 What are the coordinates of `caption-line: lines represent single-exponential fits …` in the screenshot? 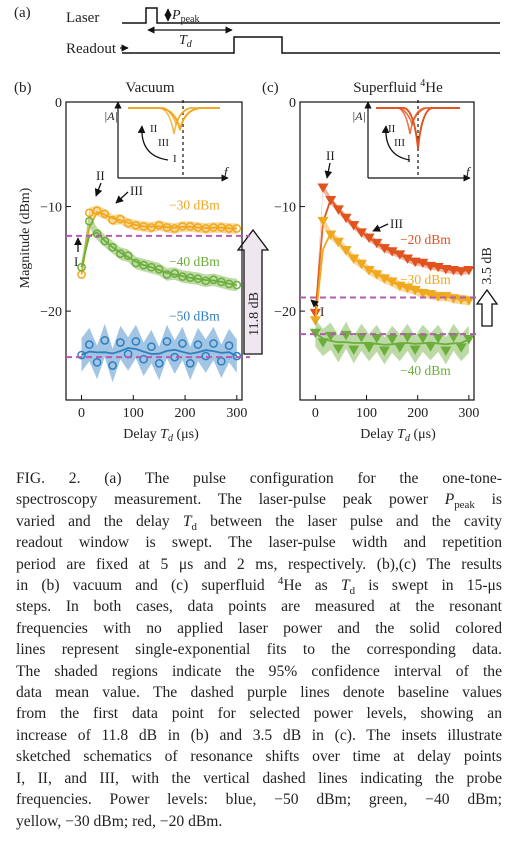 It's located at (259, 650).